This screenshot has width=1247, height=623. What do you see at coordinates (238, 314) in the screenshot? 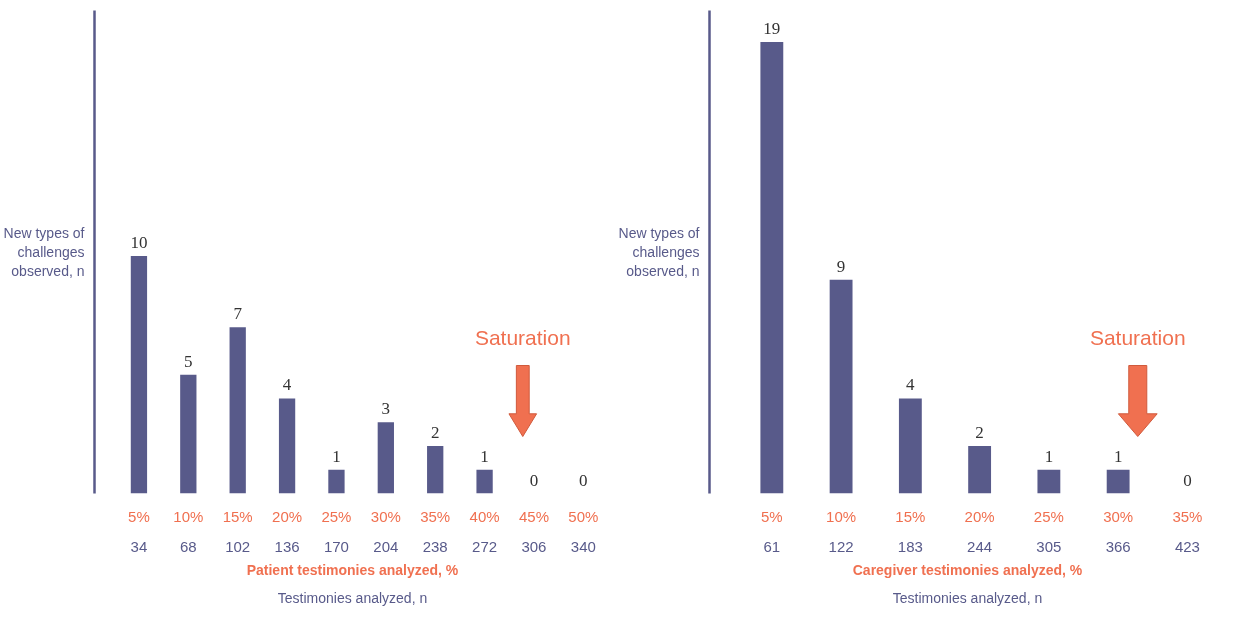
I see `data-label: 7` at bounding box center [238, 314].